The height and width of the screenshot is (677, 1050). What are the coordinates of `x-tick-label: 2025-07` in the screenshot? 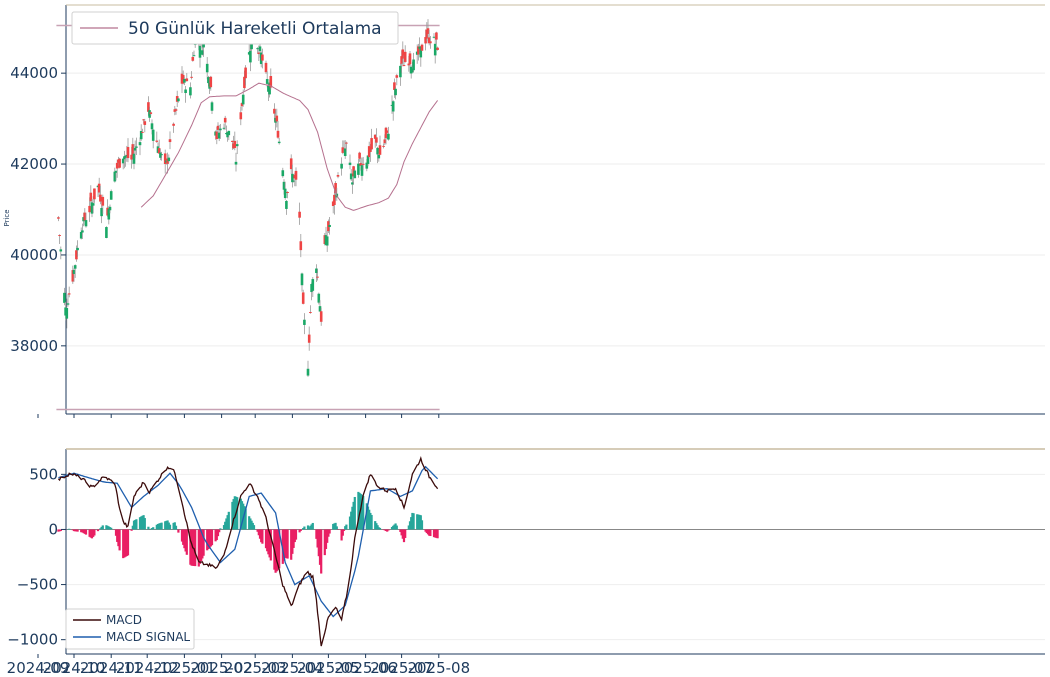 It's located at (401, 668).